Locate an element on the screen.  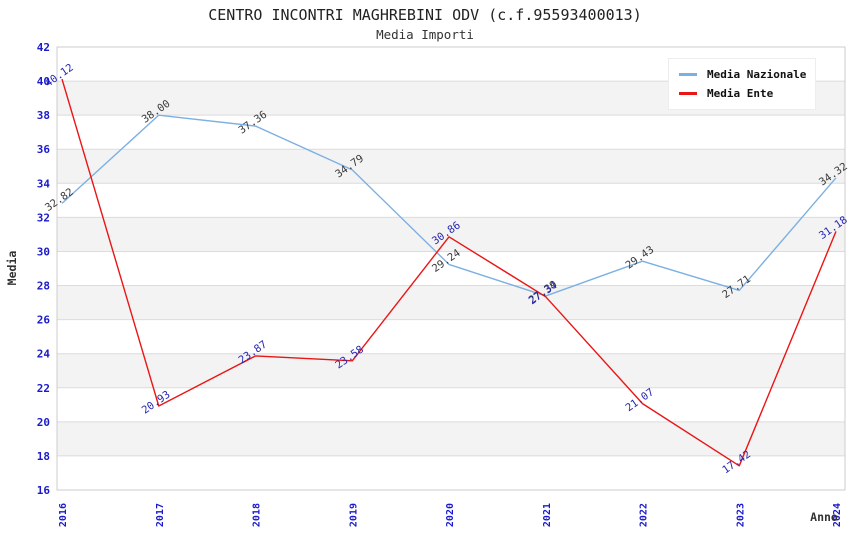
y-tick-label: 18 is located at coordinates (43, 456).